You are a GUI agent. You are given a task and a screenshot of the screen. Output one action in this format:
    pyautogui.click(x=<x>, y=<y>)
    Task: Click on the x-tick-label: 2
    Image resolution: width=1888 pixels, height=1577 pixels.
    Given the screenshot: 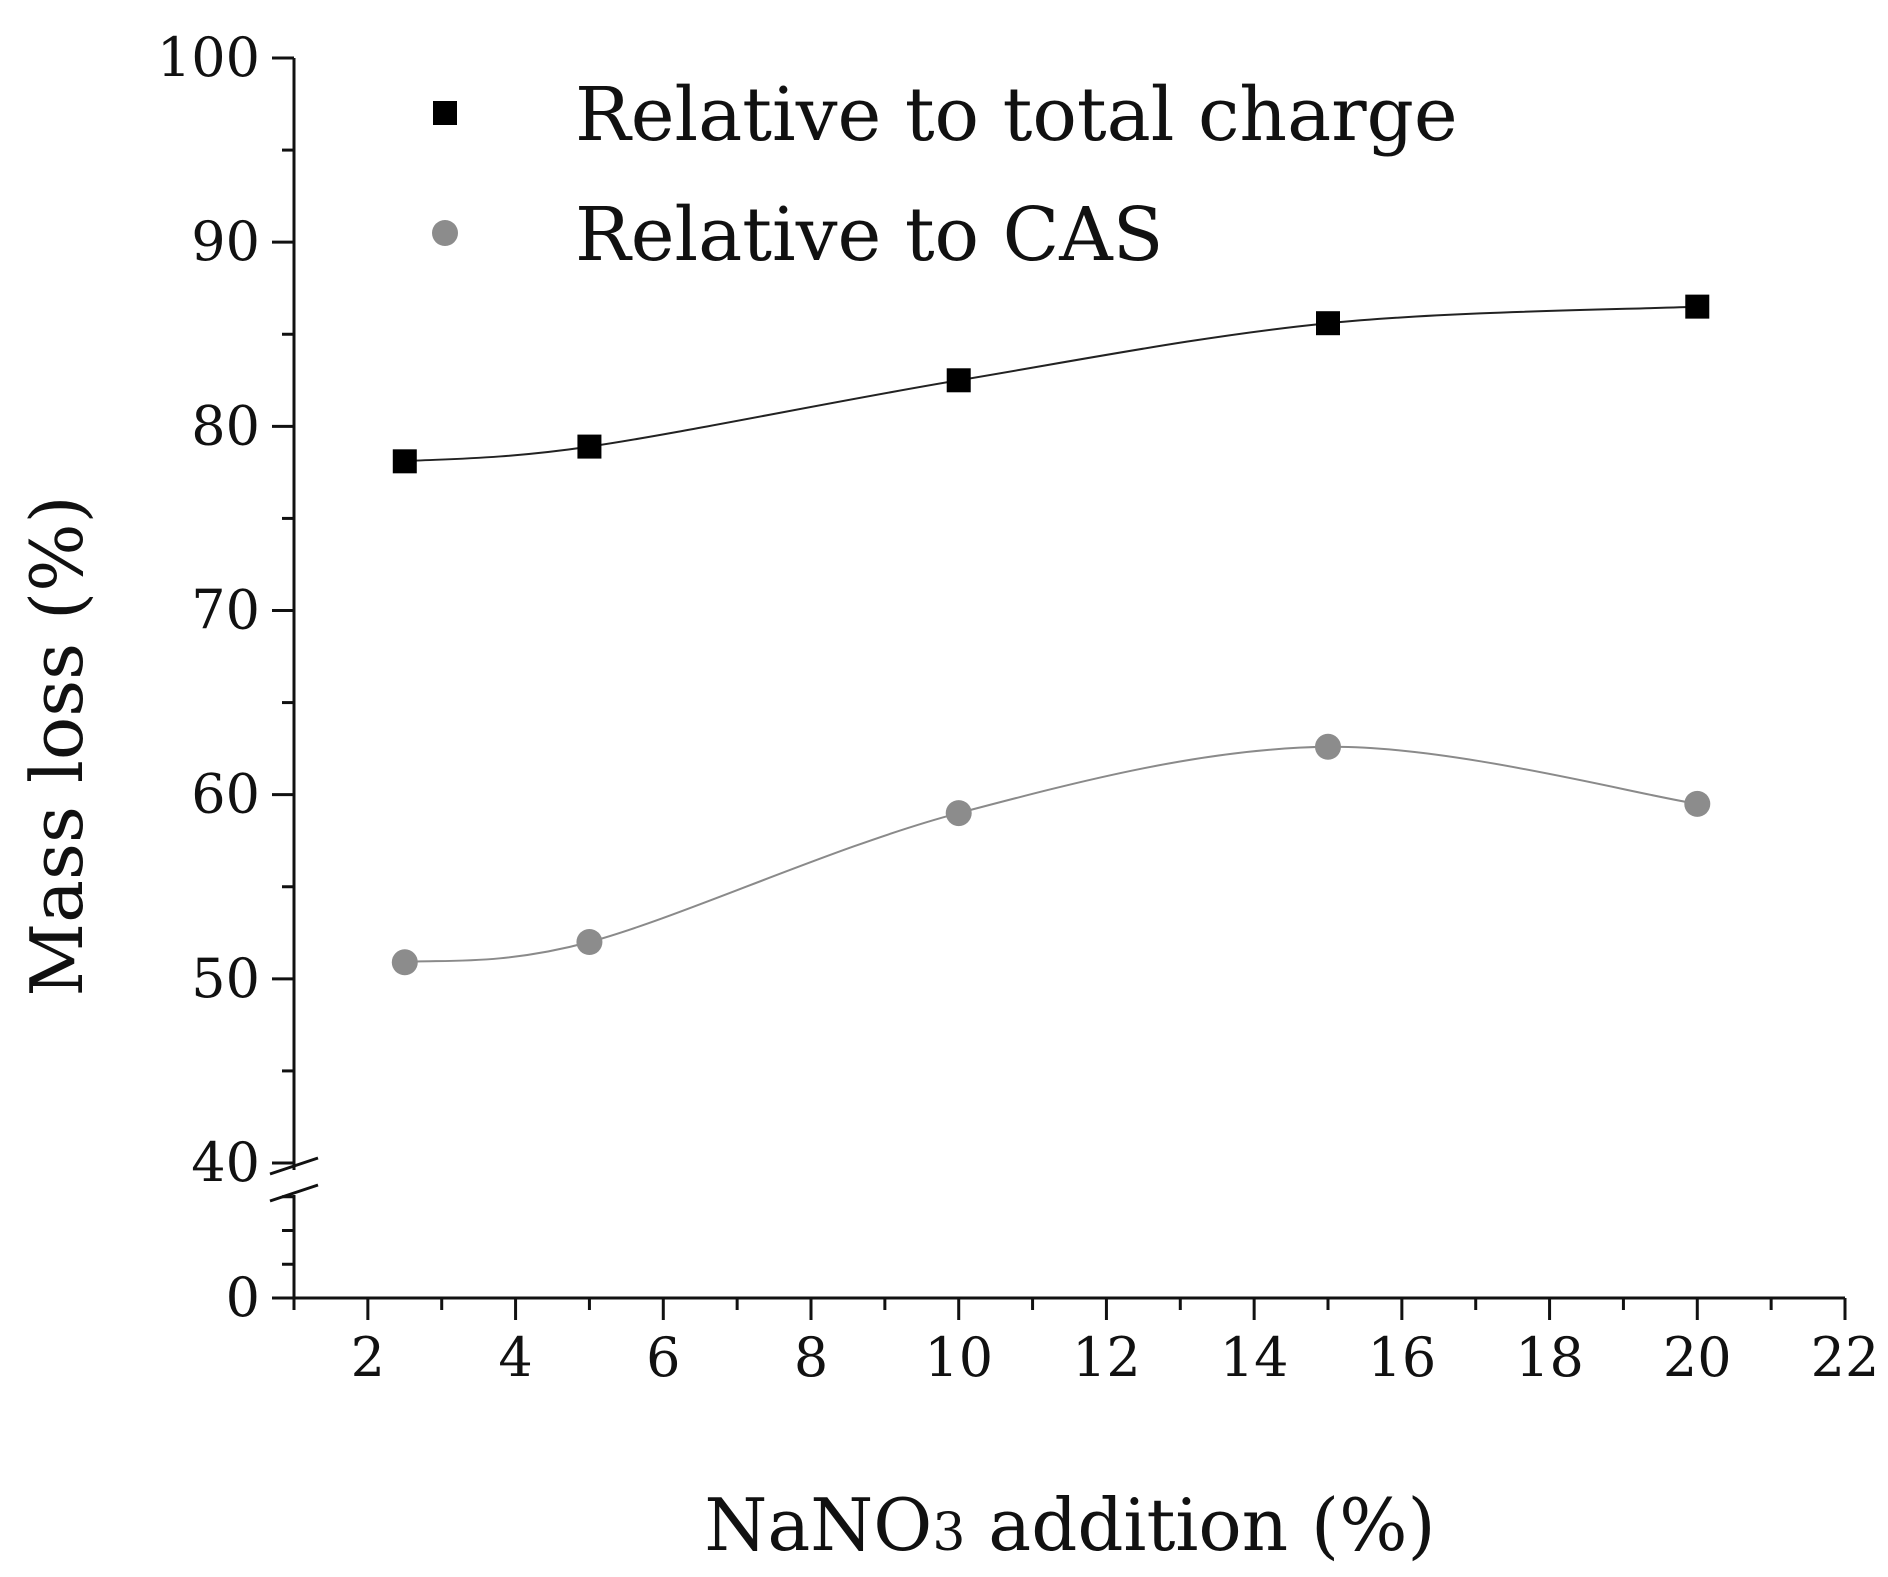 What is the action you would take?
    pyautogui.click(x=368, y=1357)
    